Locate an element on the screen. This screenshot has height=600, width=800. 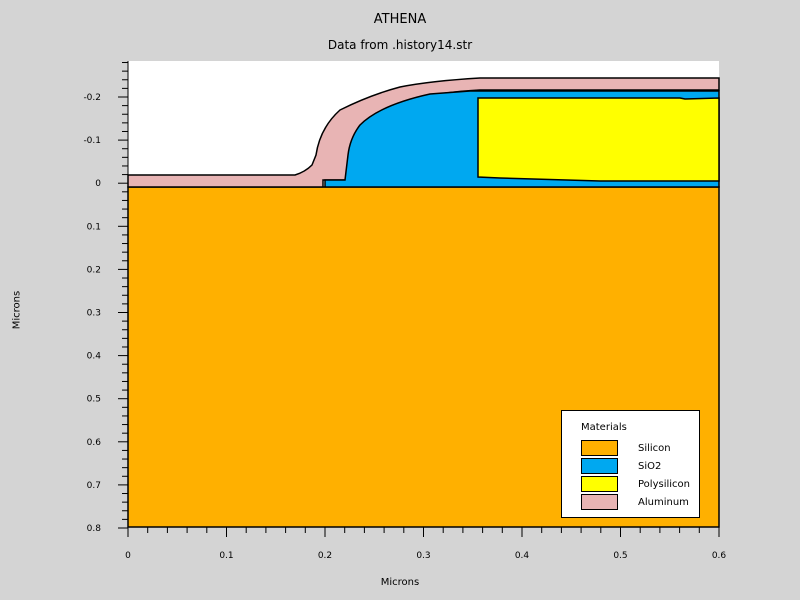
y-tick-label: 0.1 is located at coordinates (94, 227).